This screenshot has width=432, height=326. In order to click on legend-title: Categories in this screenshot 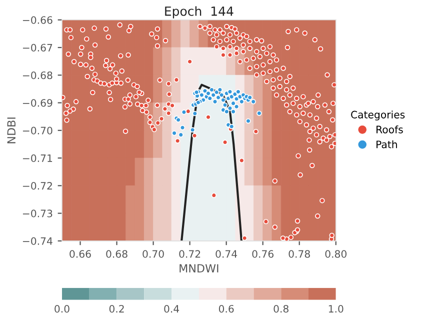, I will do `click(378, 115)`.